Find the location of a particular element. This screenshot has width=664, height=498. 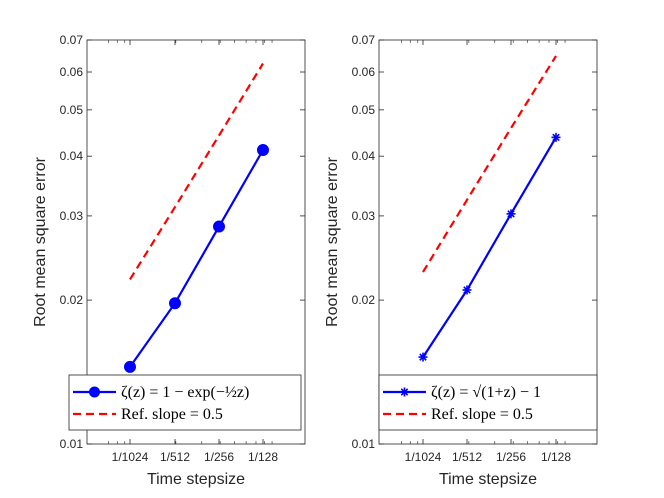

legend: ζ(z) = √(1+z) − 1 Ref. slope = 0.5 is located at coordinates (488, 402).